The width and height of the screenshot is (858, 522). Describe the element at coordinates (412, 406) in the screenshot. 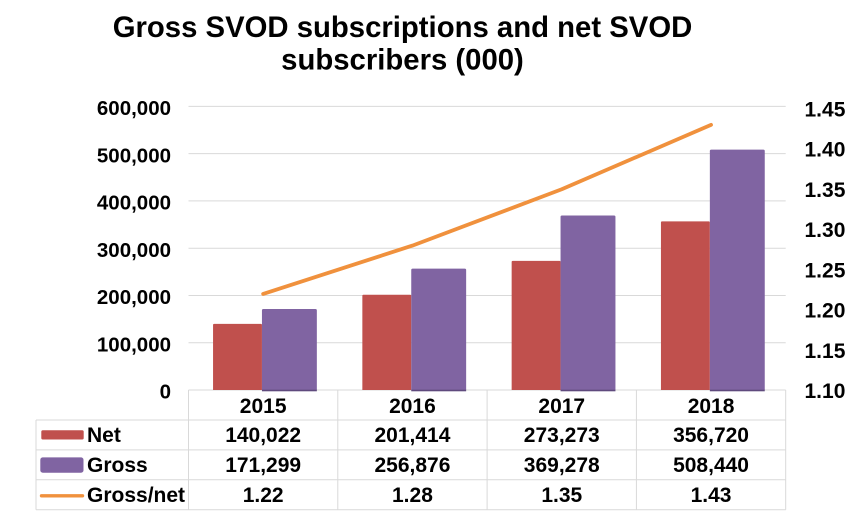

I see `svg-text: 2016` at that location.